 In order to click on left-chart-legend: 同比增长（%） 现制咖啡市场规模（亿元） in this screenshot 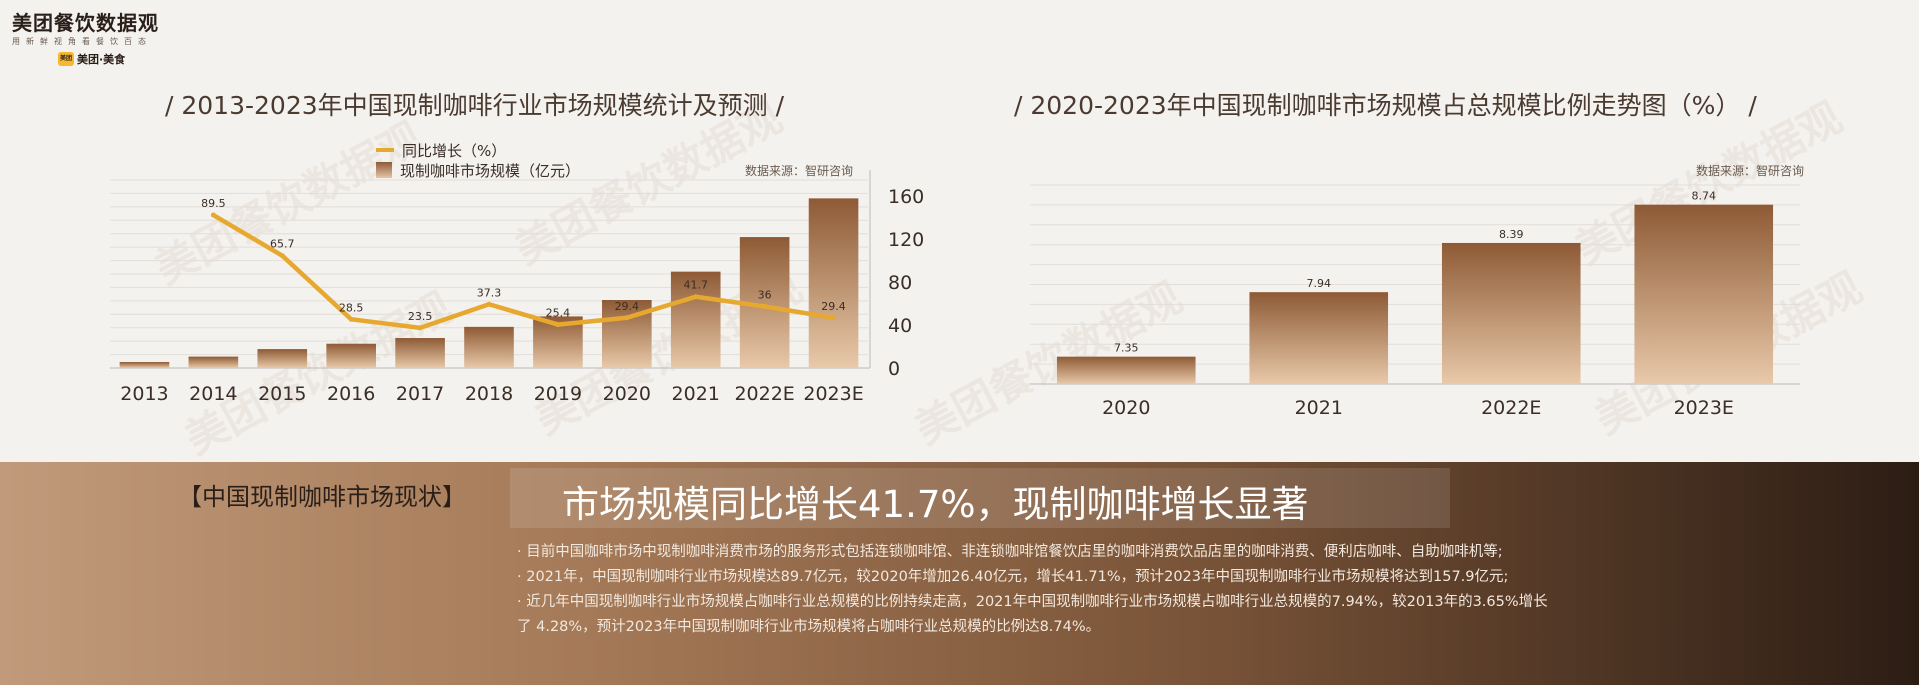, I will do `click(478, 160)`.